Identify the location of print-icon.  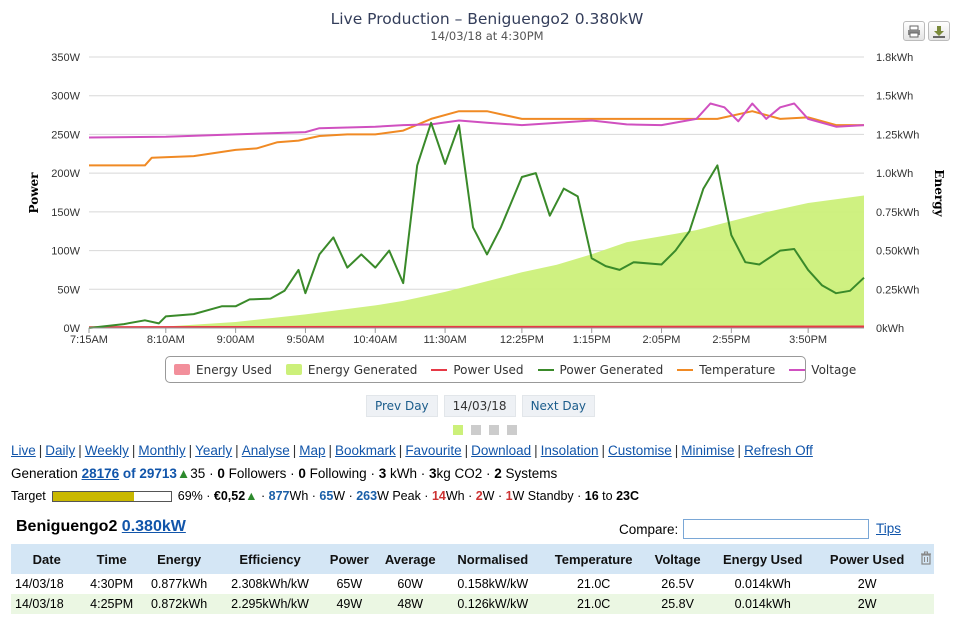
(914, 31).